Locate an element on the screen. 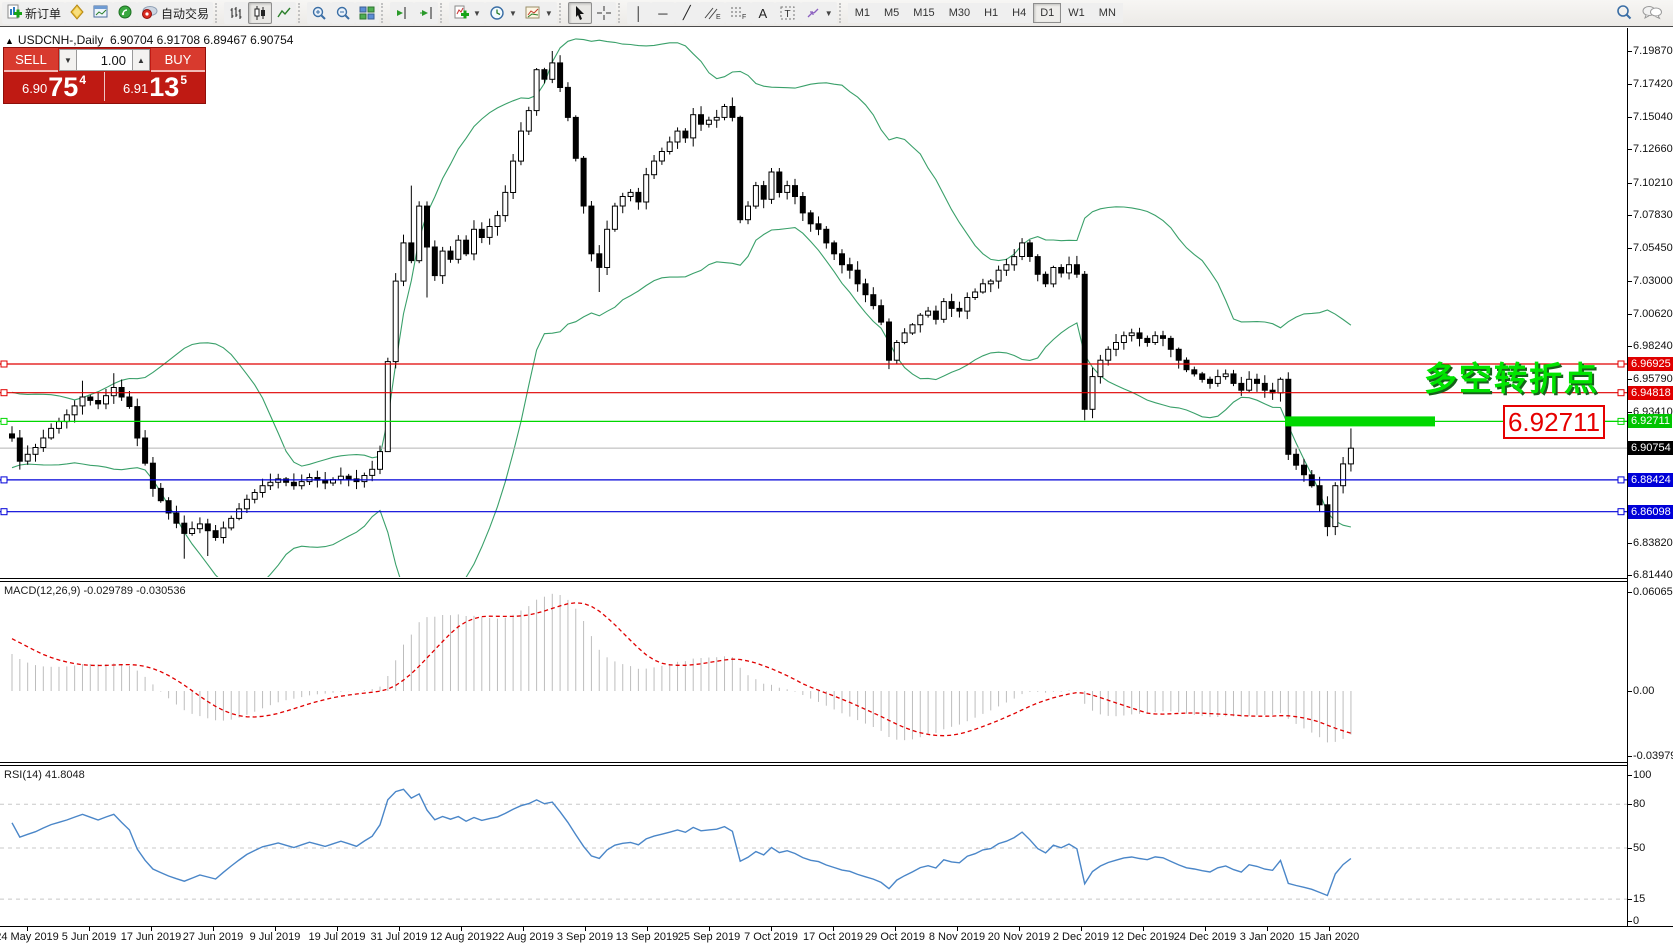 This screenshot has width=1673, height=948. search-icon is located at coordinates (1624, 13).